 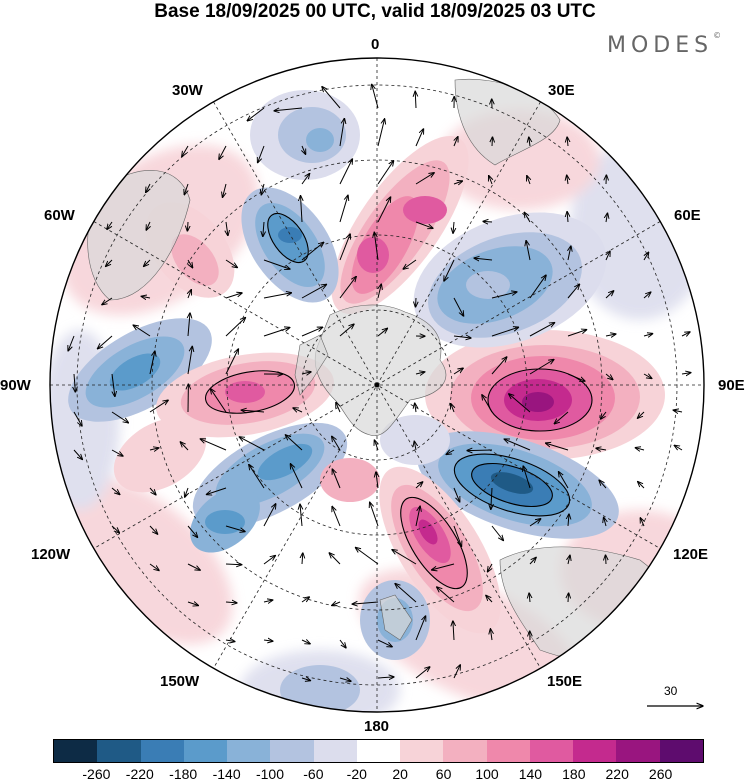 I want to click on colorbar, so click(x=378, y=751).